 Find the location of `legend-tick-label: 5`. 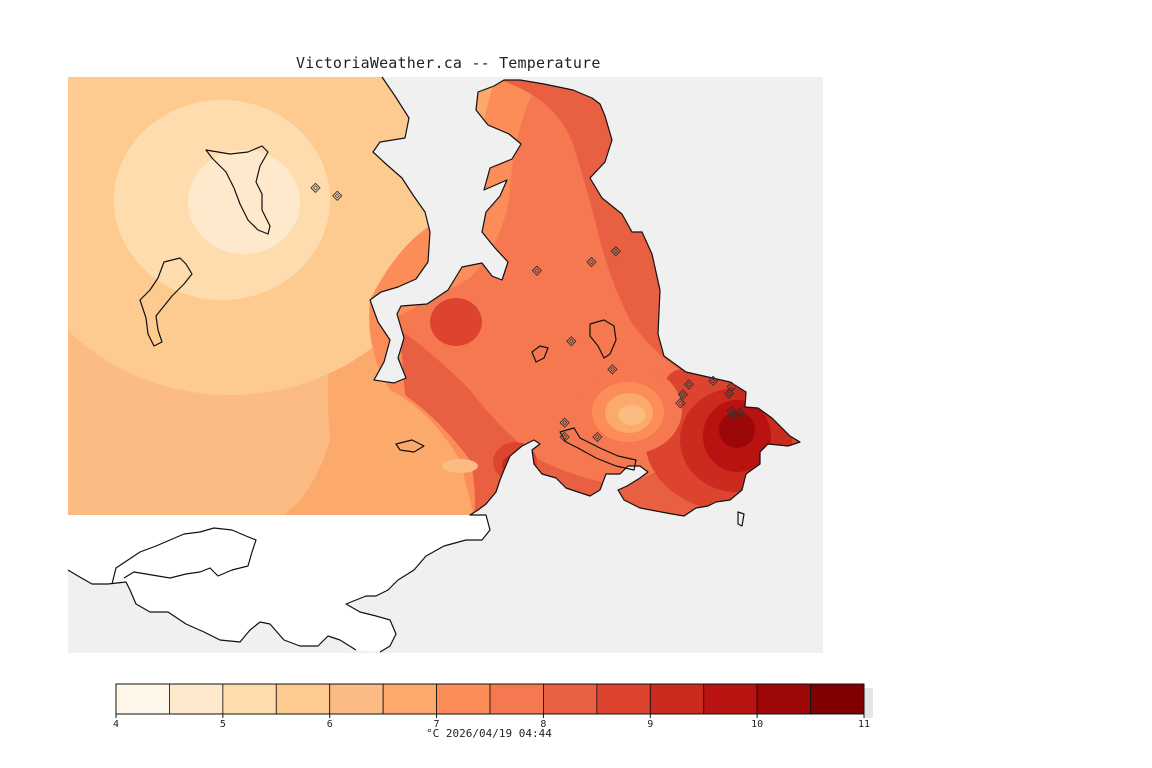

legend-tick-label: 5 is located at coordinates (223, 724).